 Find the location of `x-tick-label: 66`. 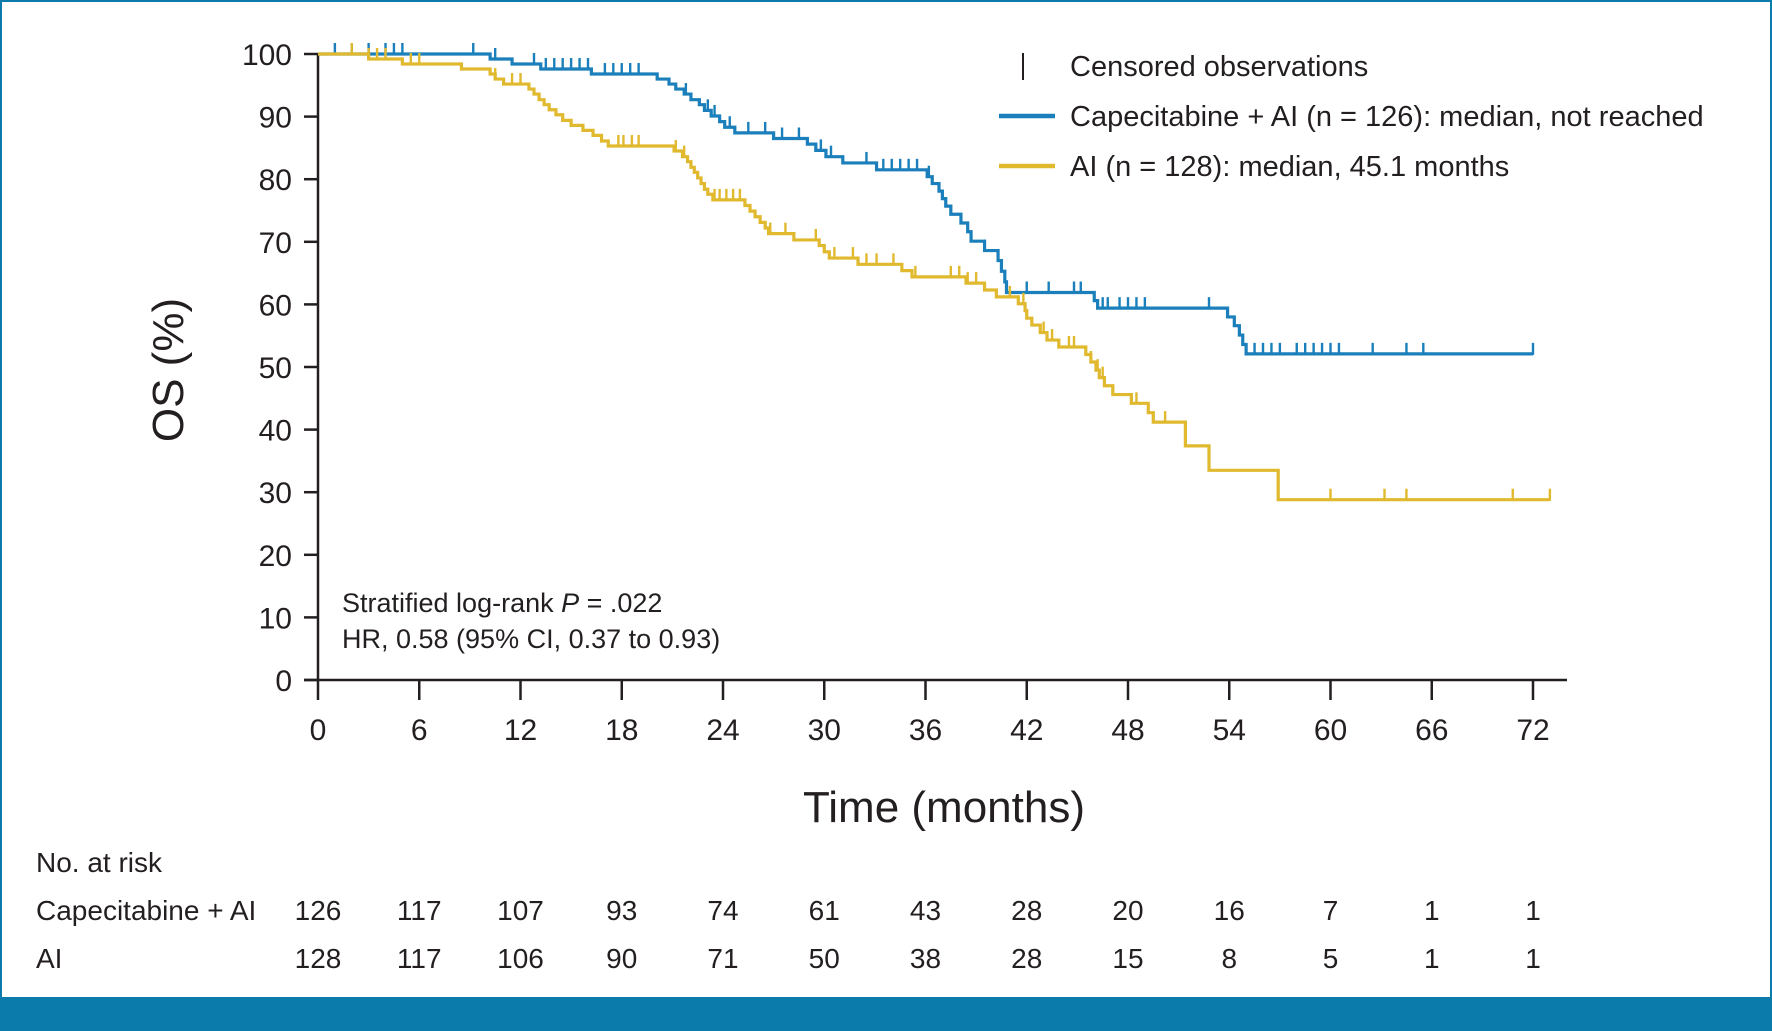

x-tick-label: 66 is located at coordinates (1431, 730).